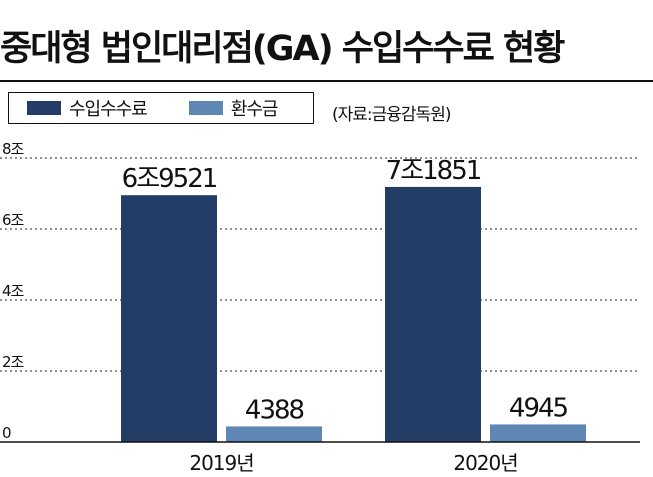 The image size is (653, 477). I want to click on title-divider, so click(326, 81).